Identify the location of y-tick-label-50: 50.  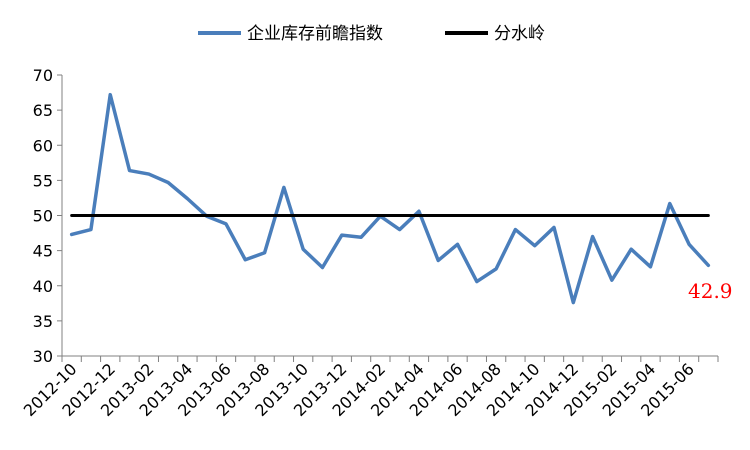
(43, 216).